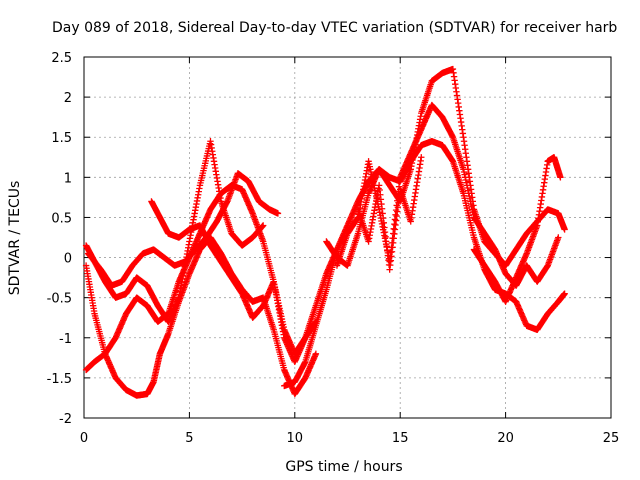 This screenshot has height=480, width=640. What do you see at coordinates (343, 467) in the screenshot?
I see `x-axis-label: GPS time / hours` at bounding box center [343, 467].